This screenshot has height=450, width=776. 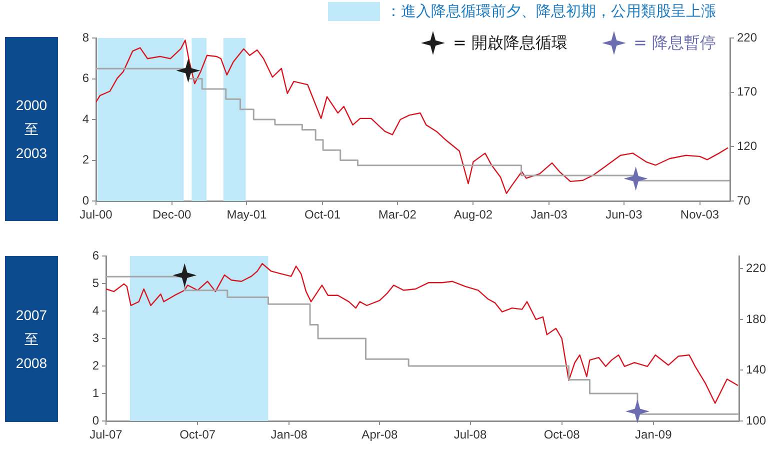 I want to click on x-tick-label: Jan-09, so click(x=653, y=435).